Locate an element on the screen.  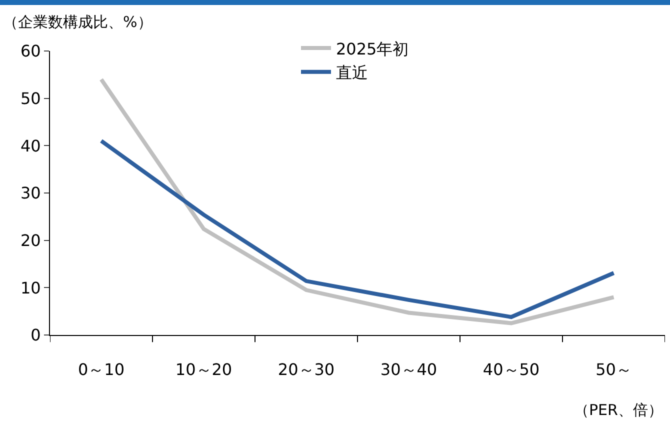
y-tick-label: 30 is located at coordinates (30, 193).